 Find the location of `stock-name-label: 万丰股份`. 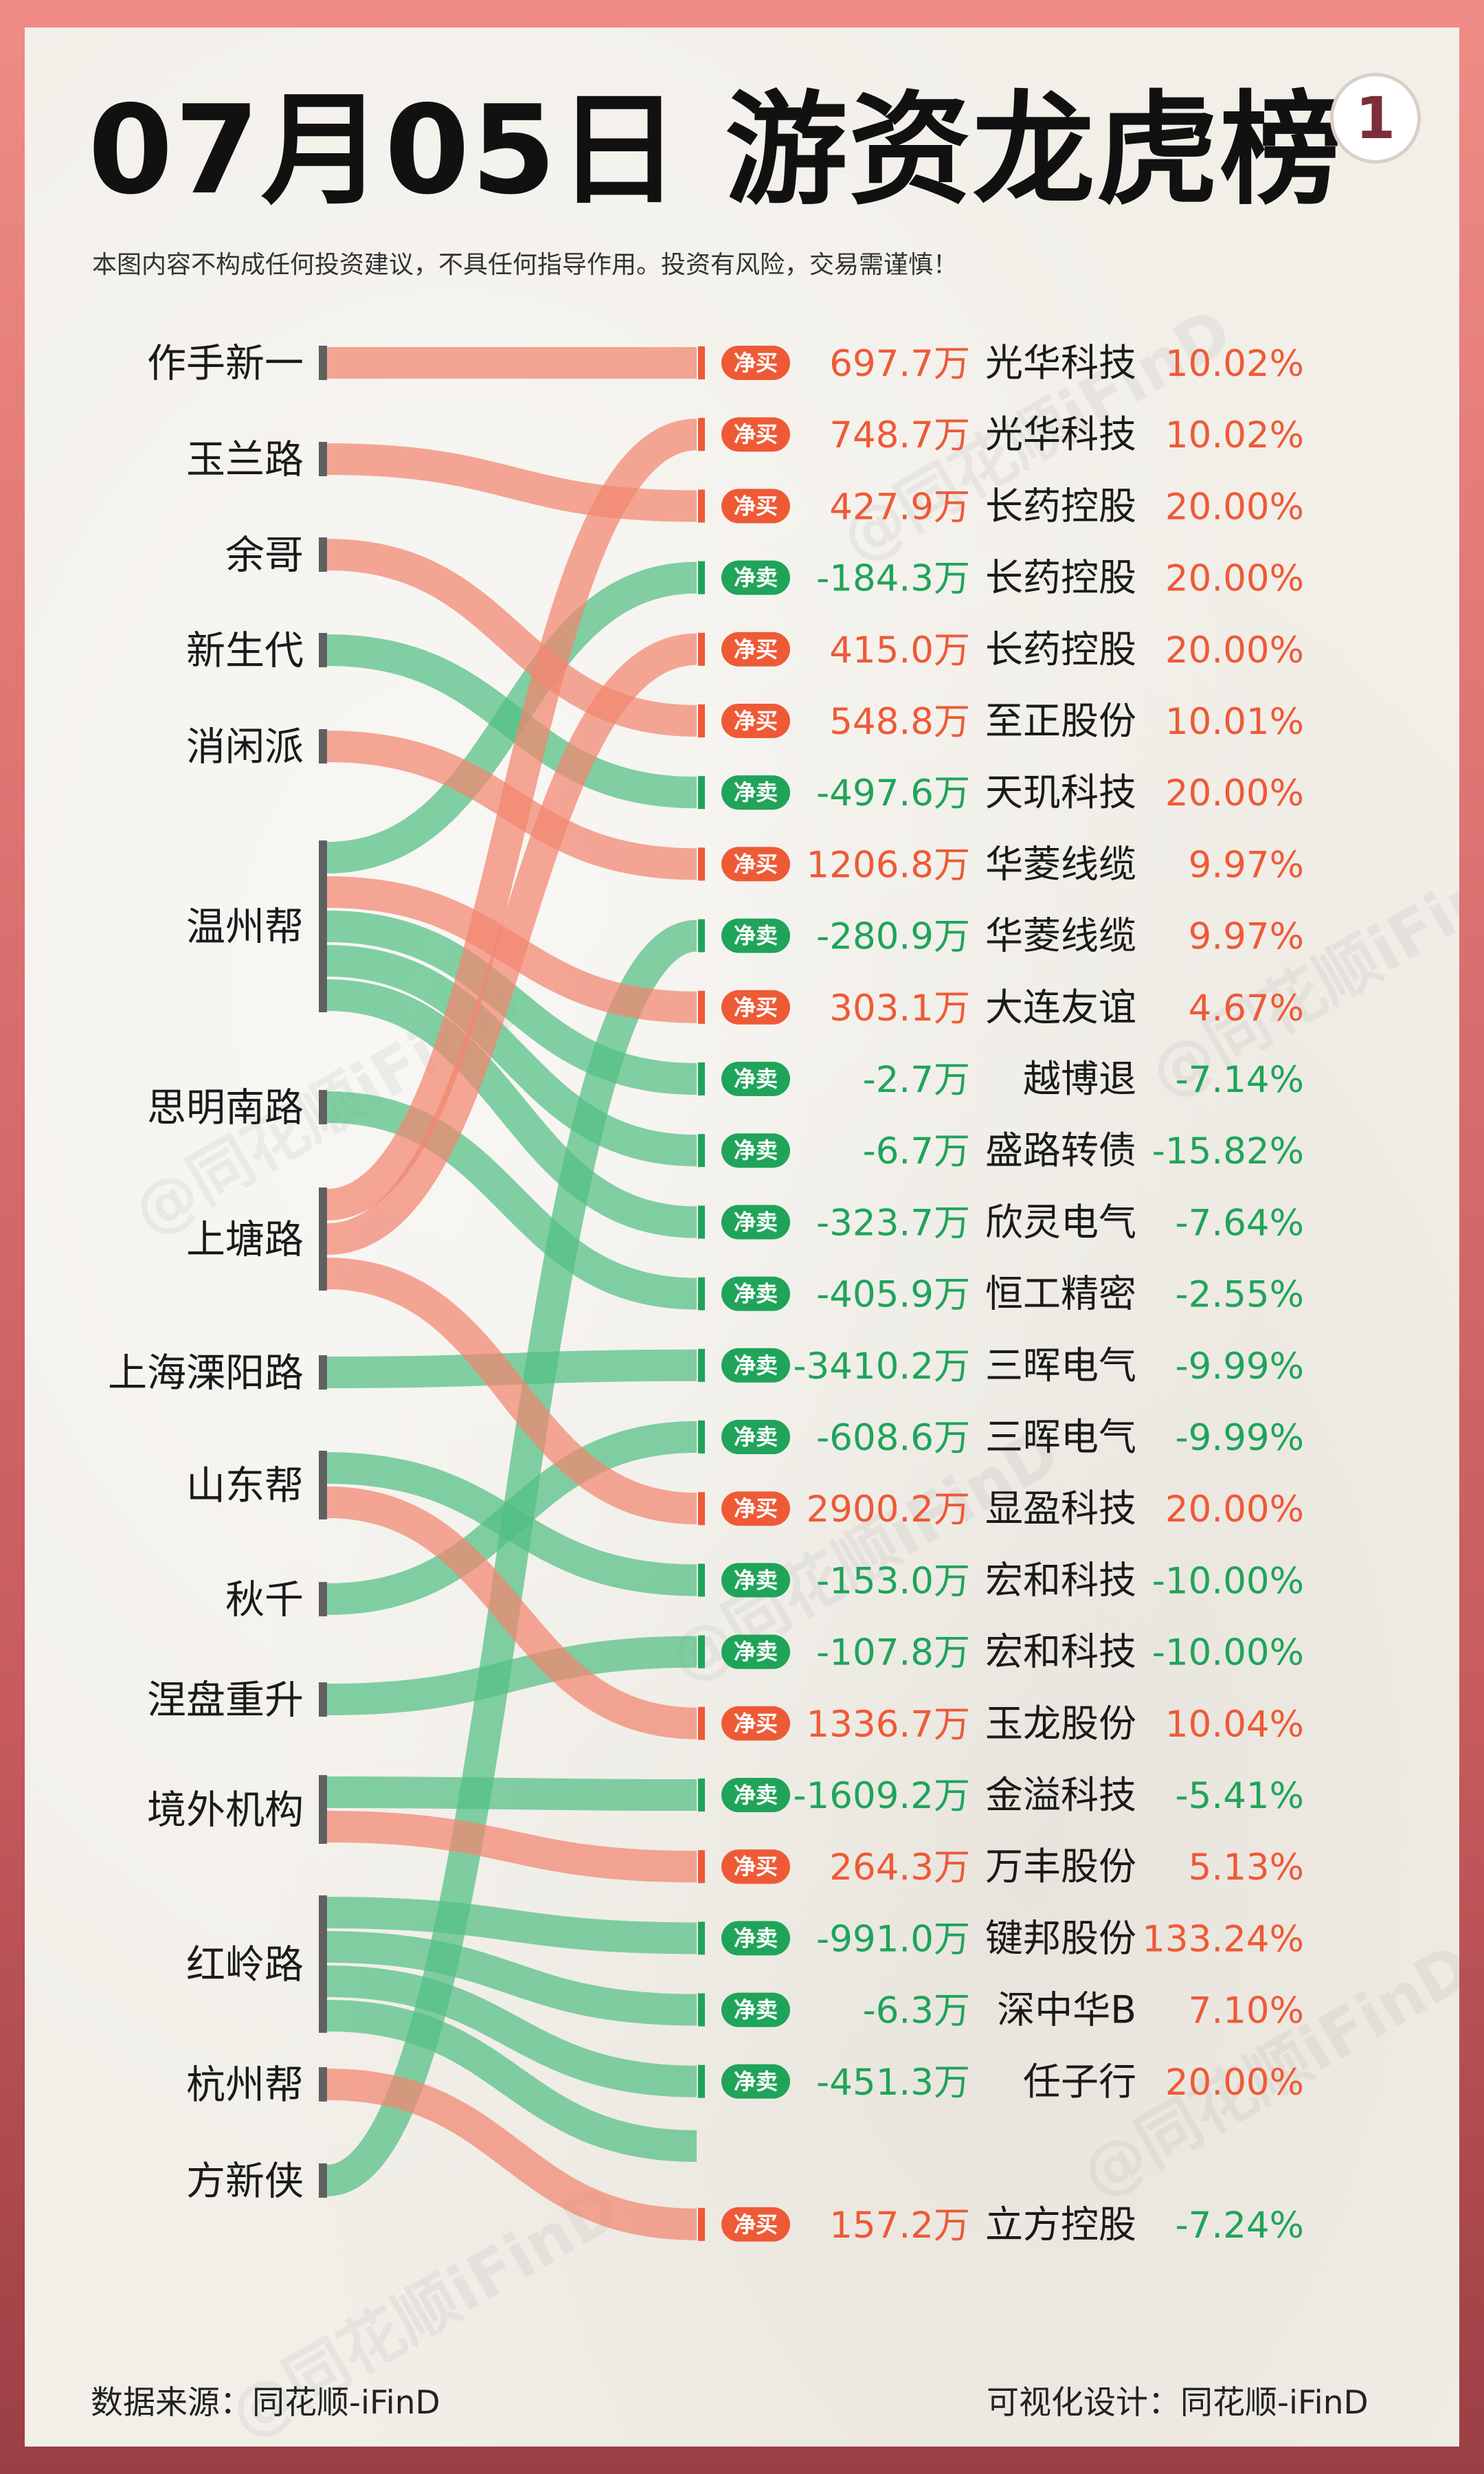

stock-name-label: 万丰股份 is located at coordinates (1060, 1866).